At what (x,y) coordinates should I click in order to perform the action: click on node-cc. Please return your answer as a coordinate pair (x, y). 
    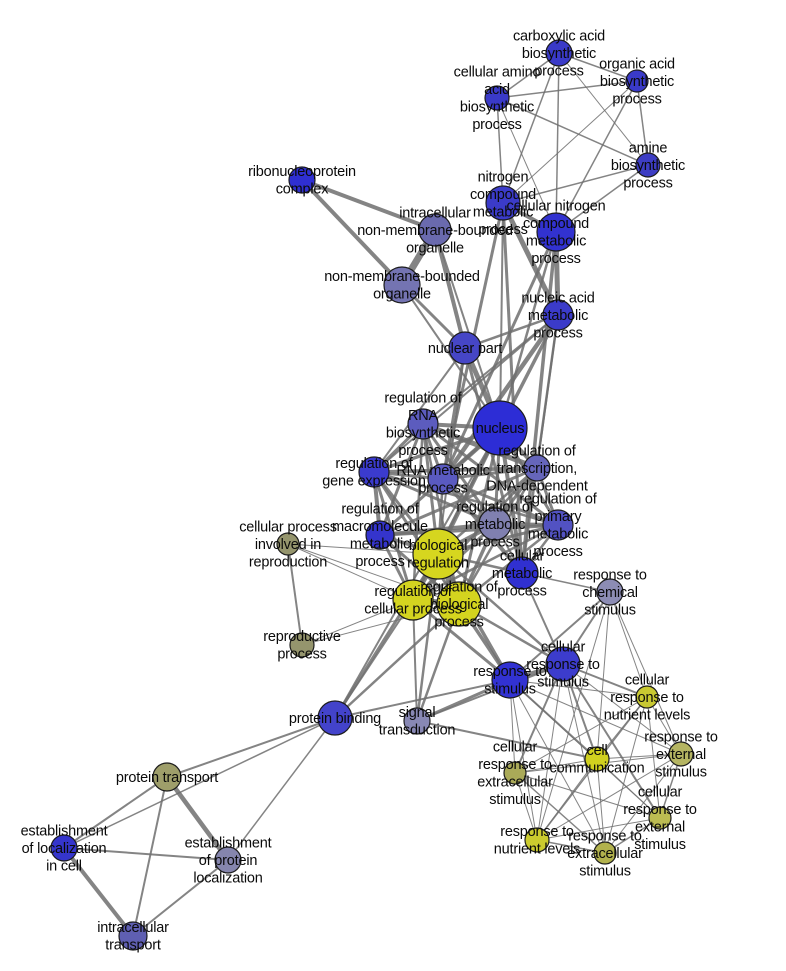
    Looking at the image, I should click on (597, 759).